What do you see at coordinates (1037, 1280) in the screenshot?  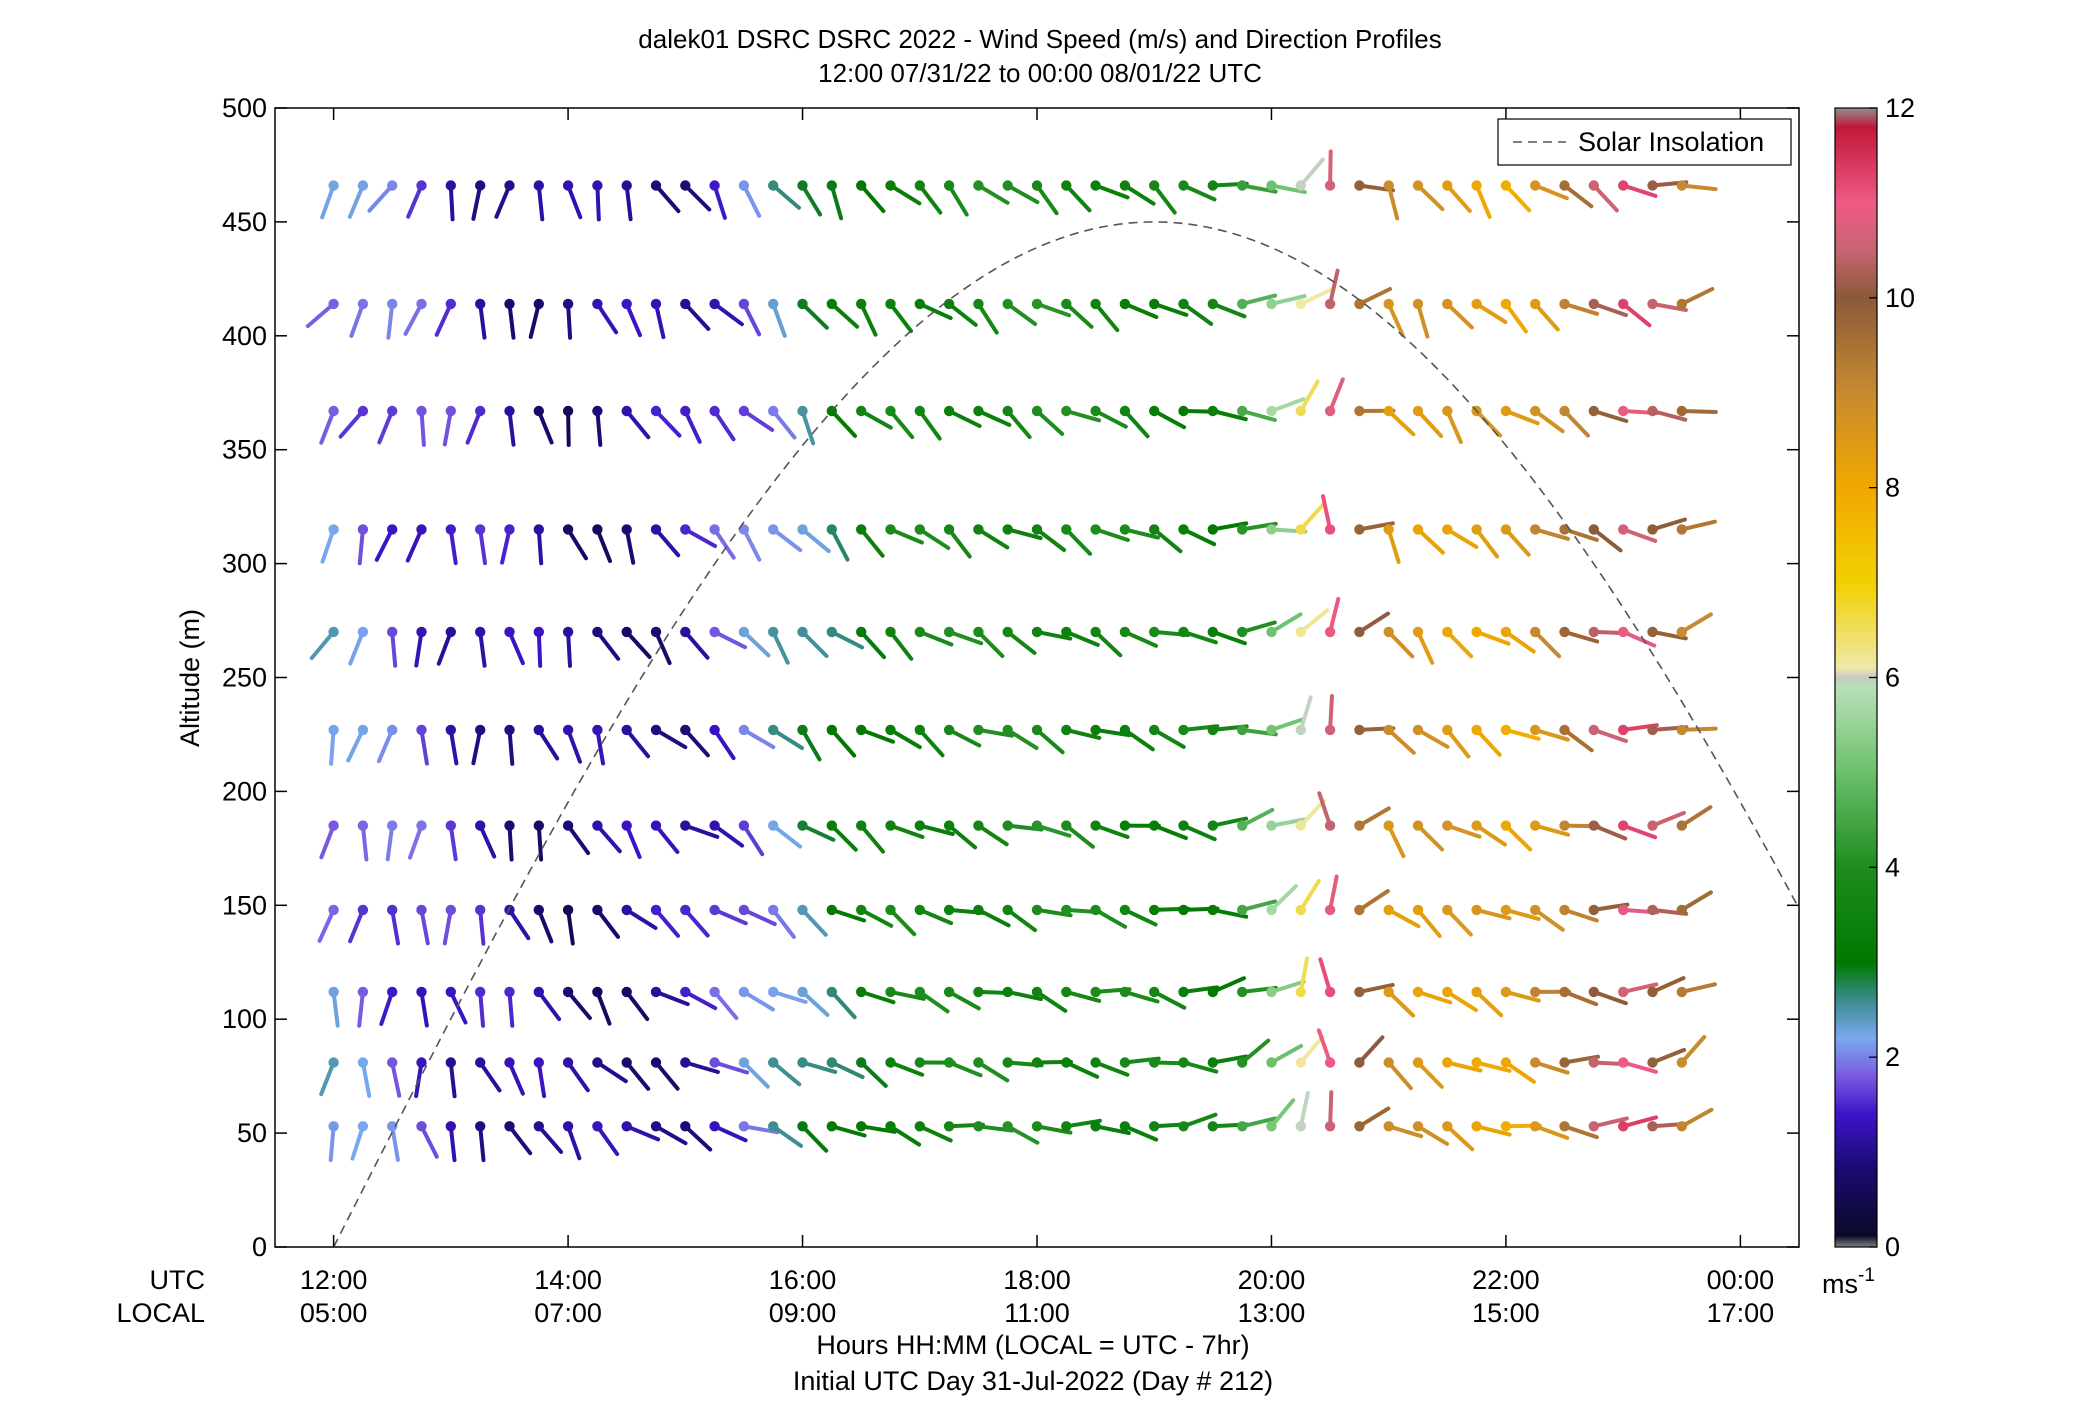 I see `x-tick-label-utc: 18:00` at bounding box center [1037, 1280].